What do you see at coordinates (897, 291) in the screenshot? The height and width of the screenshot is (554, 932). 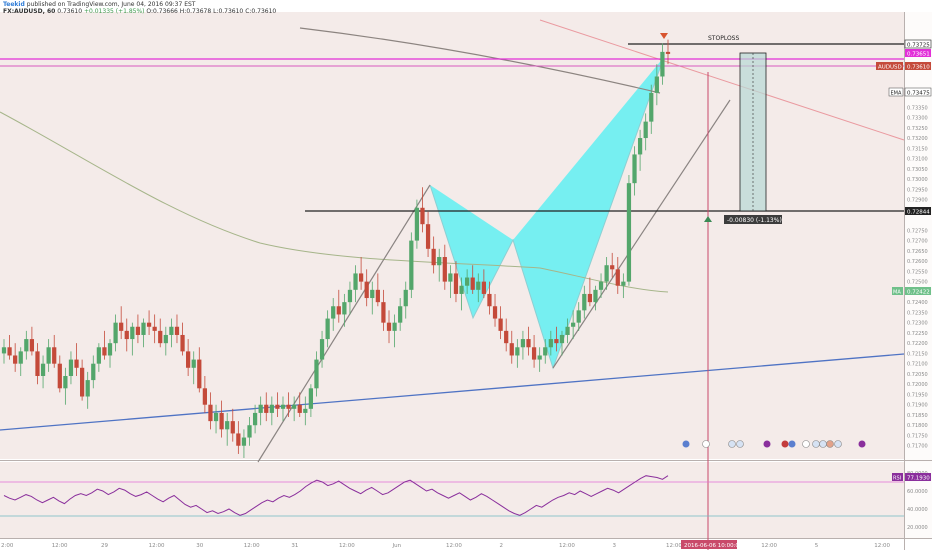 I see `ma-badge-bg` at bounding box center [897, 291].